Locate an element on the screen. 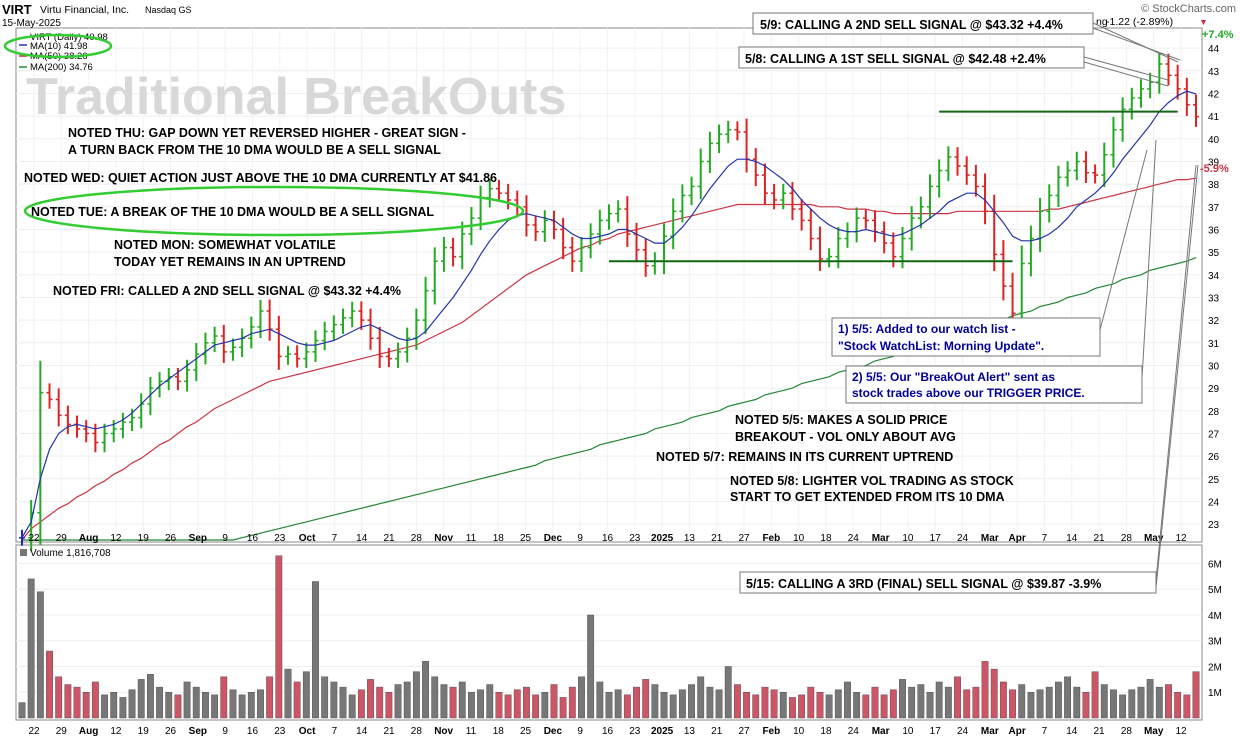  x-tick-label: 25 is located at coordinates (526, 538).